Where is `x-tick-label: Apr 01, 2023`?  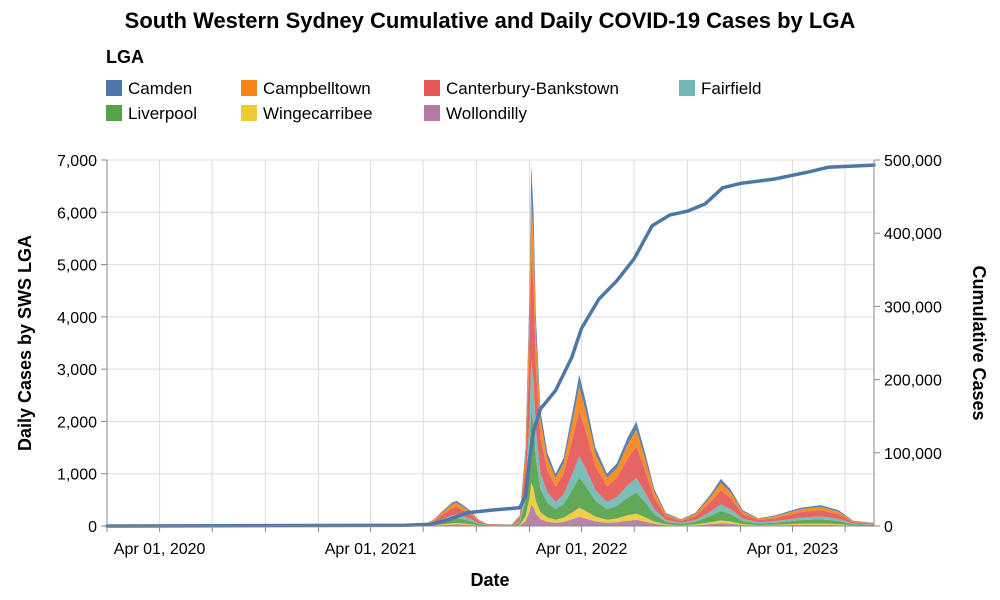 x-tick-label: Apr 01, 2023 is located at coordinates (793, 549).